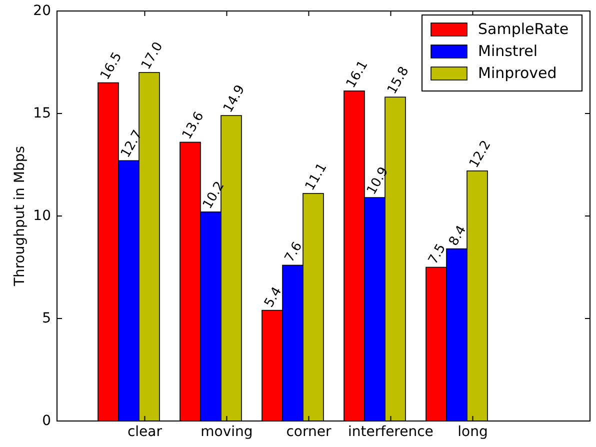 This screenshot has width=596, height=447. What do you see at coordinates (391, 432) in the screenshot?
I see `x-tick-label: interference` at bounding box center [391, 432].